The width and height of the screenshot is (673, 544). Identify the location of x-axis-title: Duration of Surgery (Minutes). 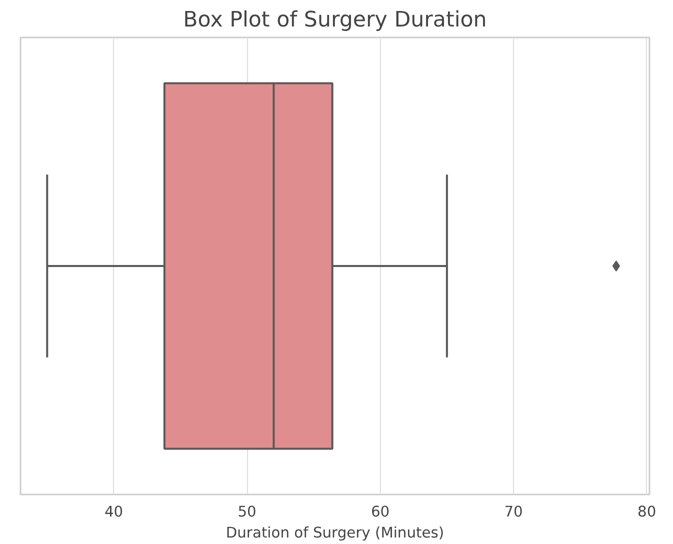
(335, 533).